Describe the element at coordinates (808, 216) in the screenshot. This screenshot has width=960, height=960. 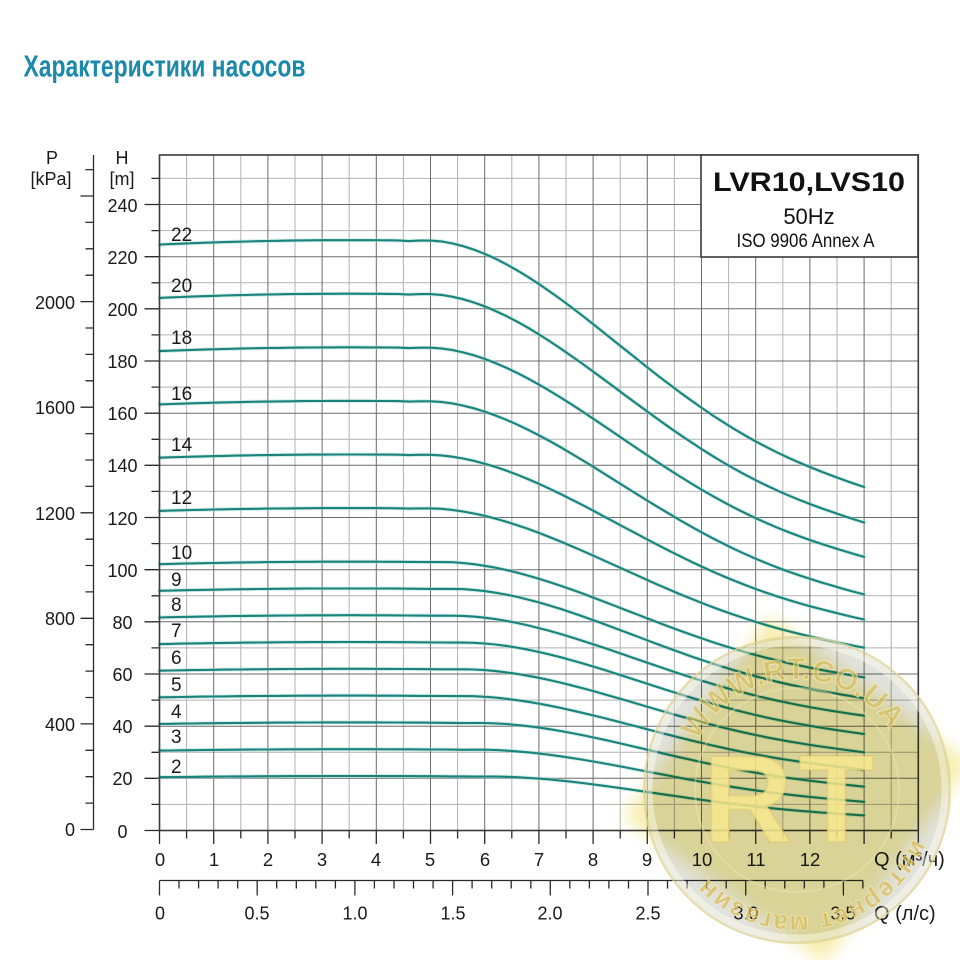
I see `svg-text: 50Hz` at that location.